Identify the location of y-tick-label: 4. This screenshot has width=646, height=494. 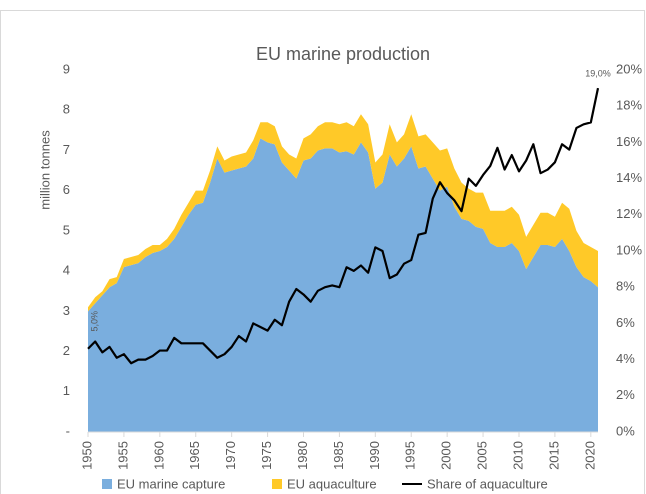
(66, 270).